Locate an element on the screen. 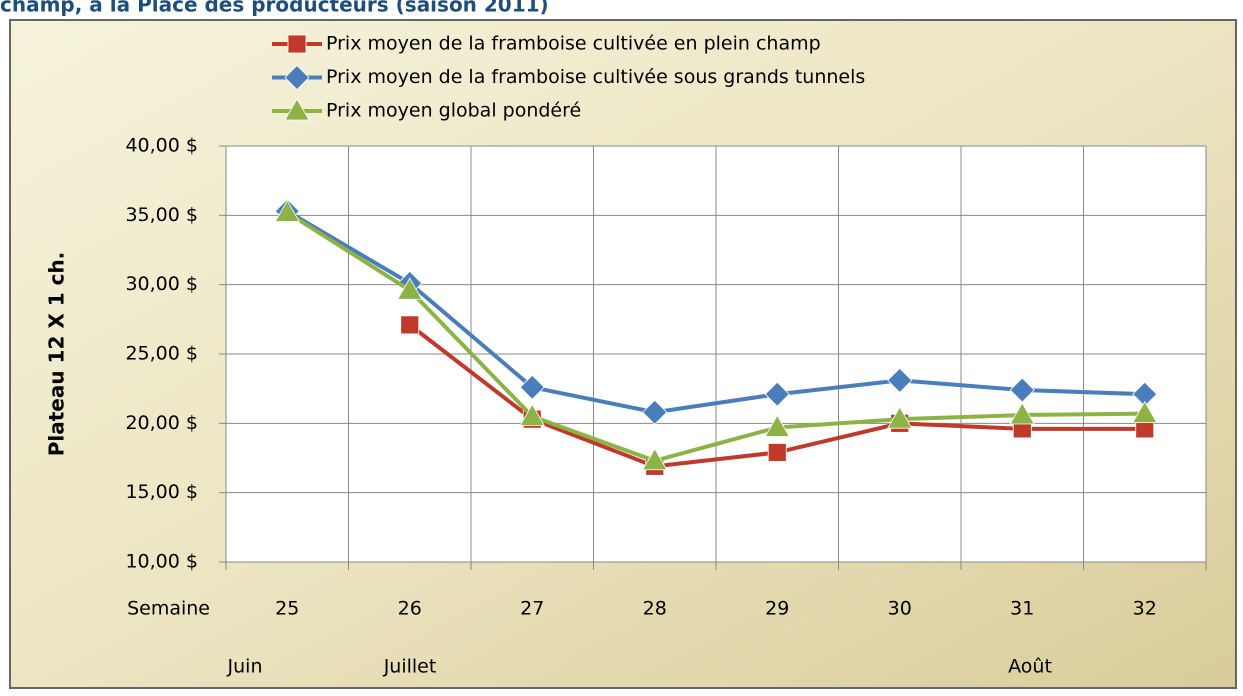 This screenshot has width=1243, height=696. annotation: Juillet is located at coordinates (410, 667).